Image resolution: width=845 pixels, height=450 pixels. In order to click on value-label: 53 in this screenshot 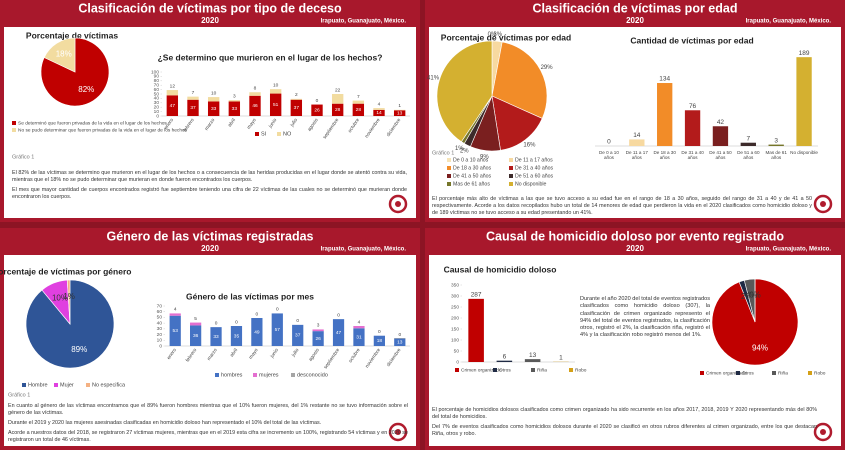, I will do `click(176, 331)`.